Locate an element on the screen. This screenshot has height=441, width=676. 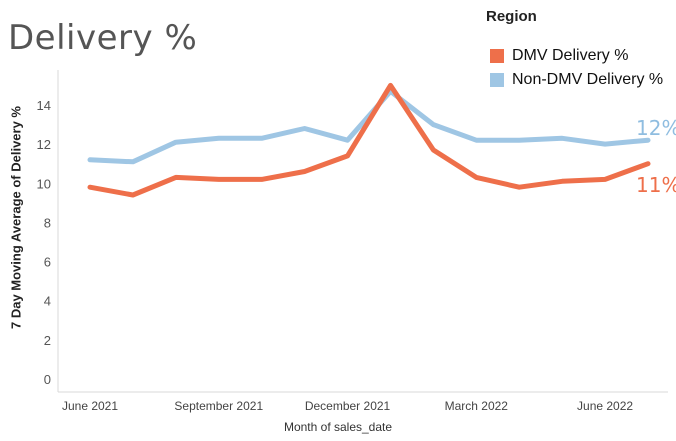
y-tick-label-6: 6 is located at coordinates (47, 262).